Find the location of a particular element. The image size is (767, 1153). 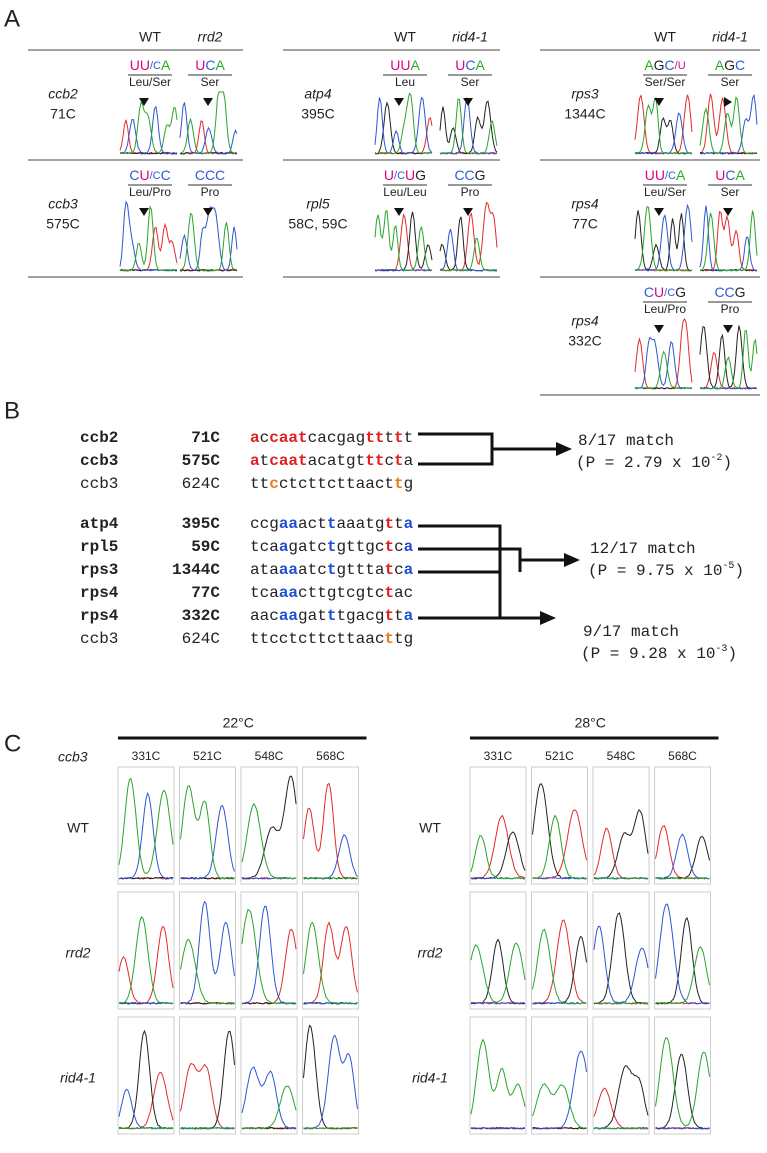

amino-acid: Leu/Leu is located at coordinates (404, 192).